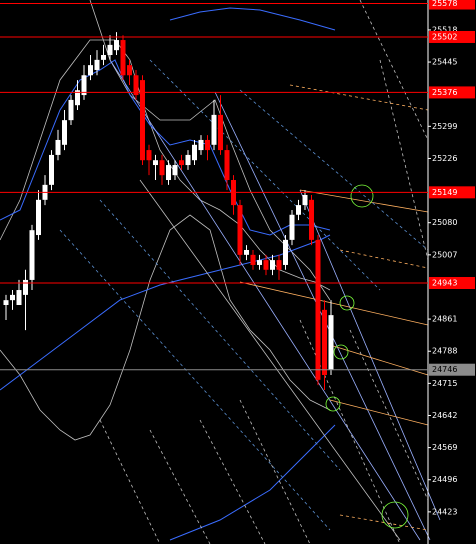 The height and width of the screenshot is (544, 476). I want to click on y-tick-label: 24715, so click(444, 383).